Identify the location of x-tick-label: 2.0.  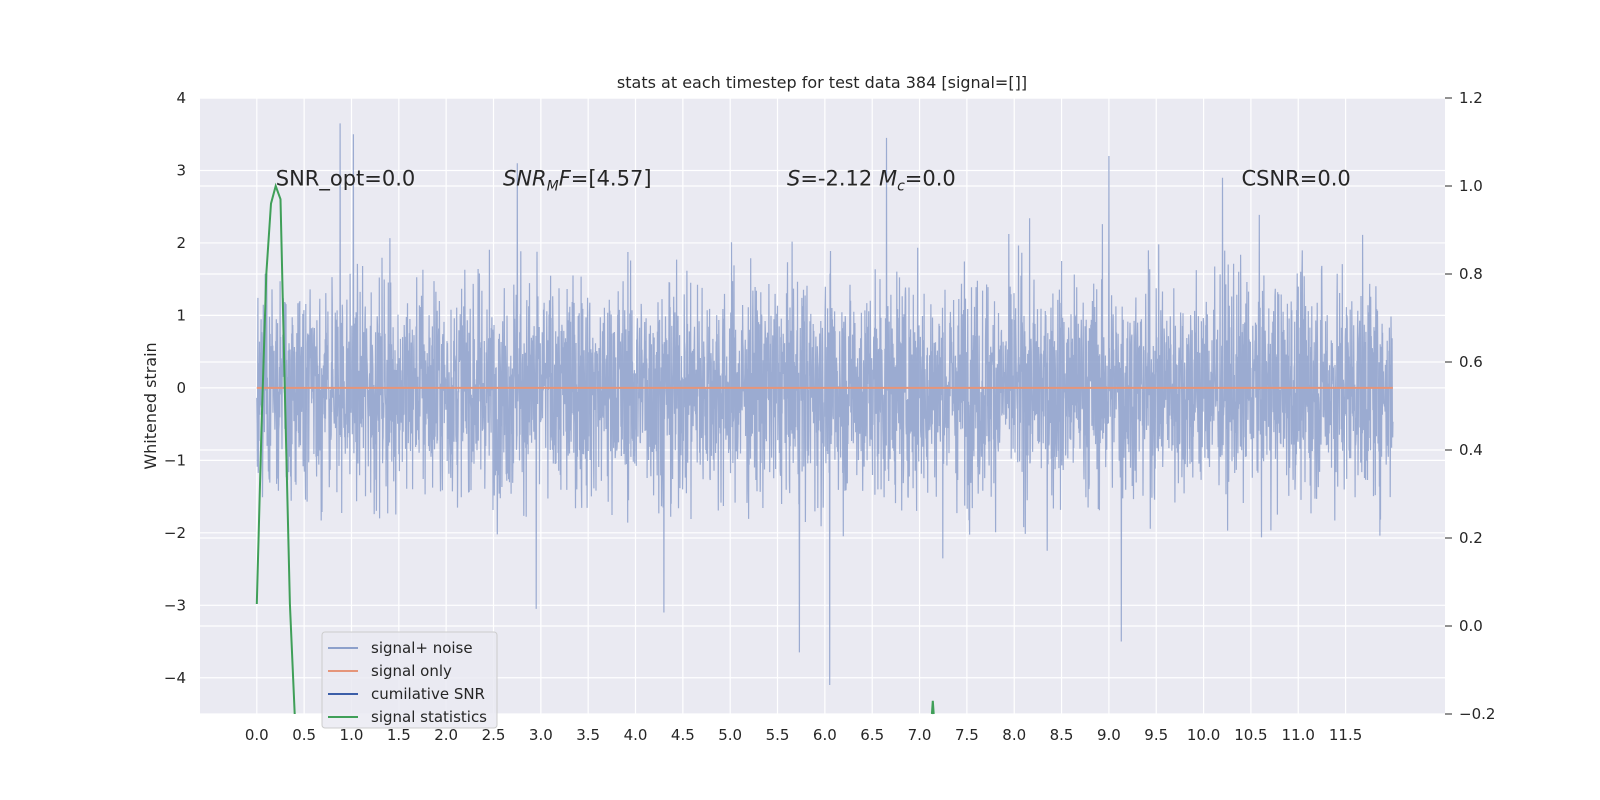
(446, 735).